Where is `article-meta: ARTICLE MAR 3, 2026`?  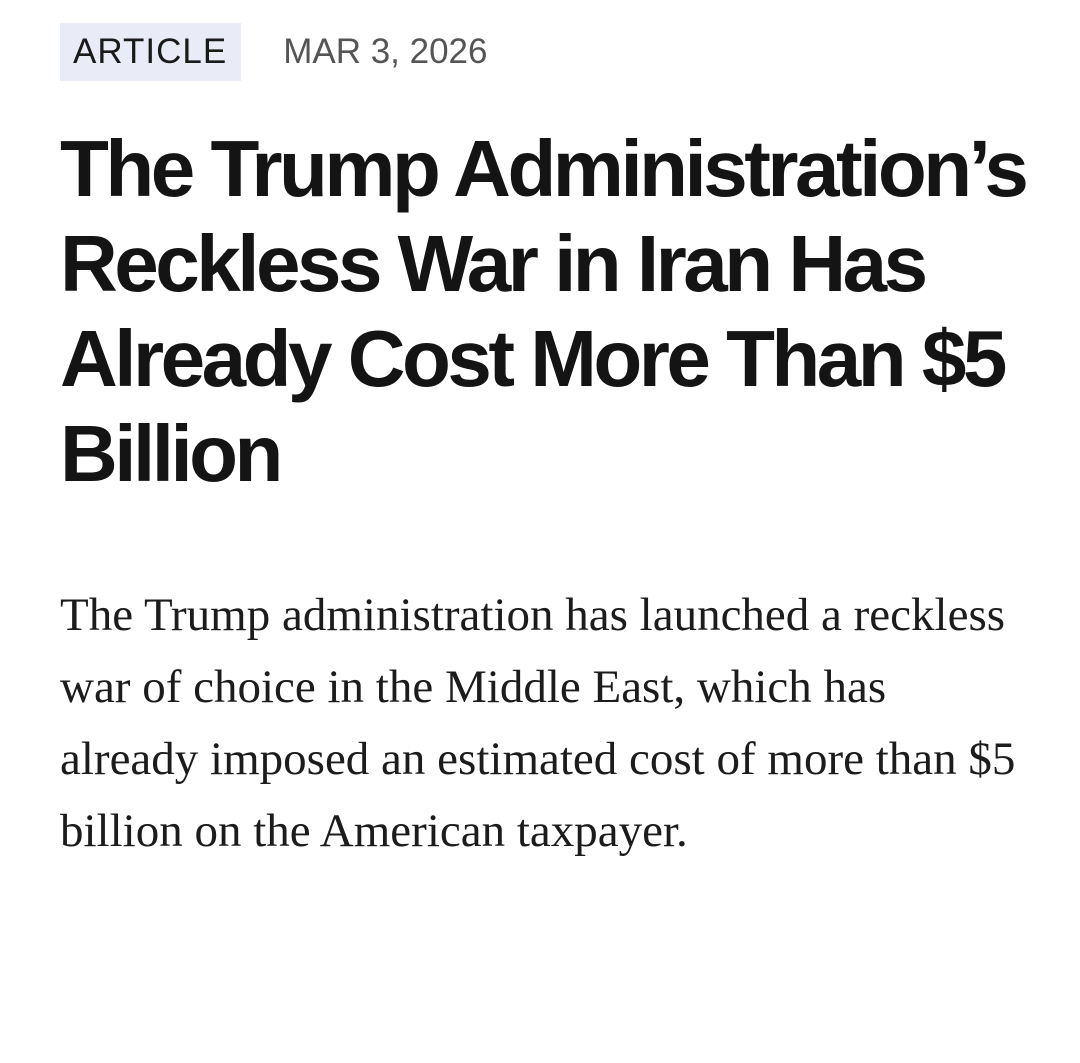 article-meta: ARTICLE MAR 3, 2026 is located at coordinates (555, 52).